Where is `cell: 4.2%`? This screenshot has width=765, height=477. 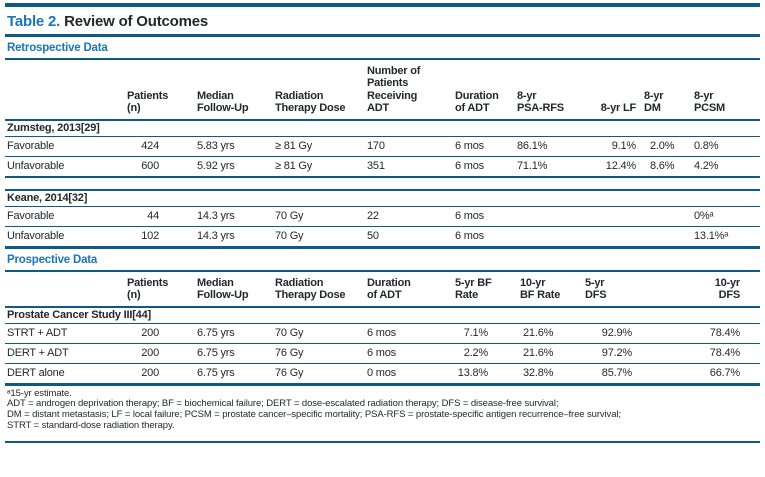 cell: 4.2% is located at coordinates (726, 167).